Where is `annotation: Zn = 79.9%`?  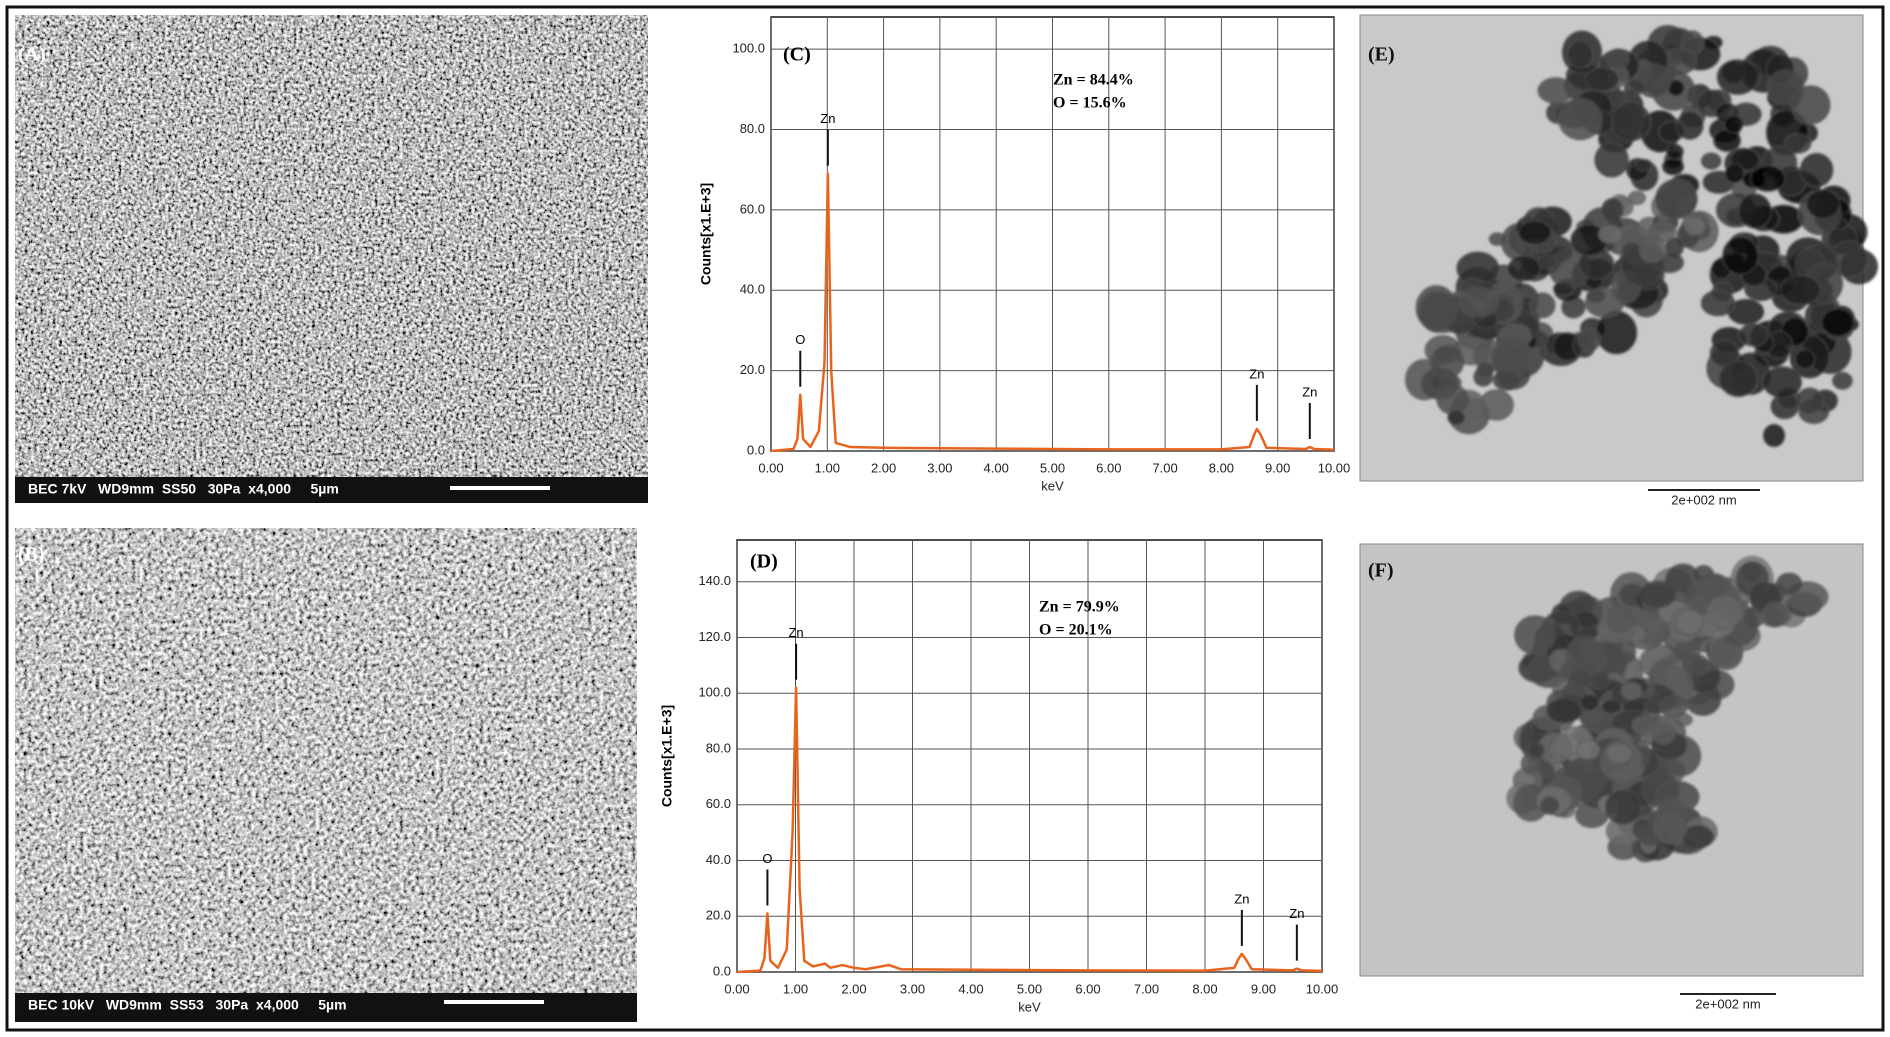 annotation: Zn = 79.9% is located at coordinates (1079, 607).